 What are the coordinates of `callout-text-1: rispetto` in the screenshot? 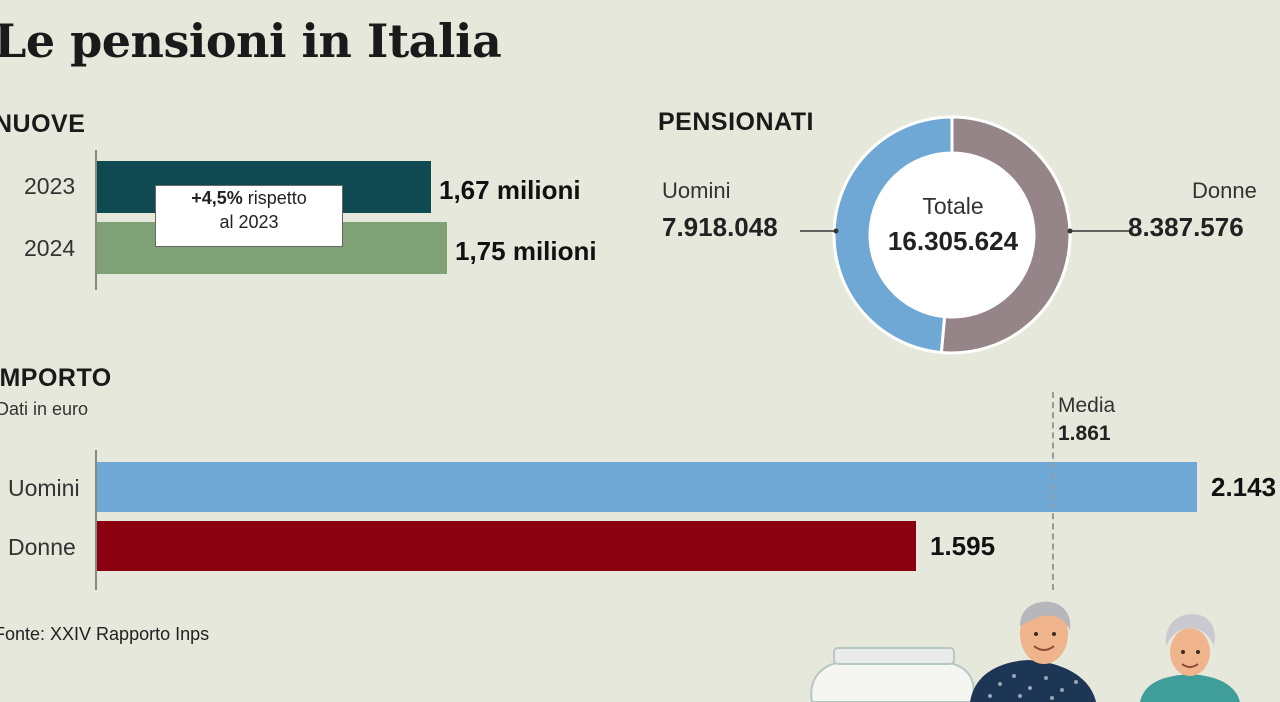 It's located at (274, 198).